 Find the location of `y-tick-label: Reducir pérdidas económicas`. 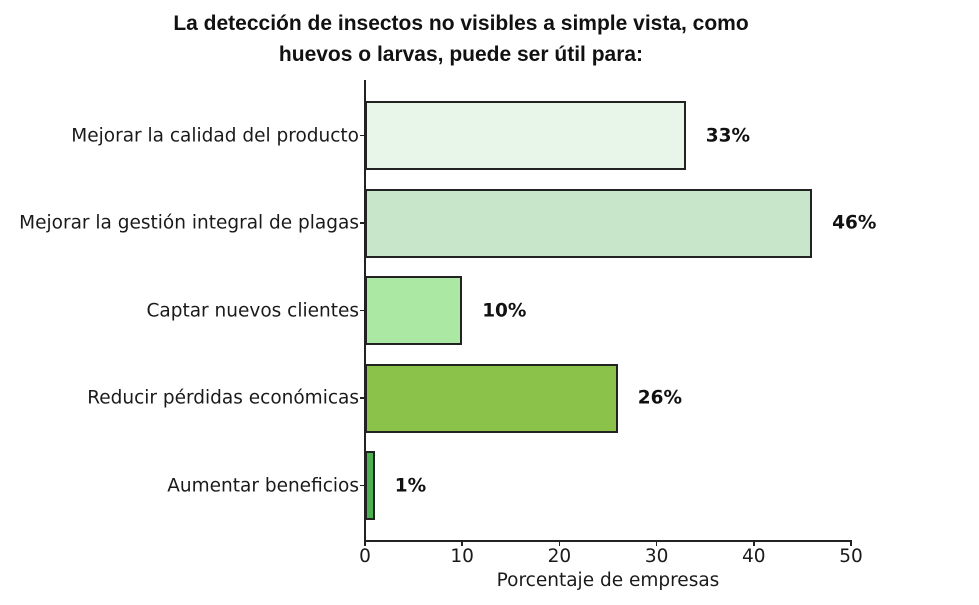

y-tick-label: Reducir pérdidas económicas is located at coordinates (223, 398).